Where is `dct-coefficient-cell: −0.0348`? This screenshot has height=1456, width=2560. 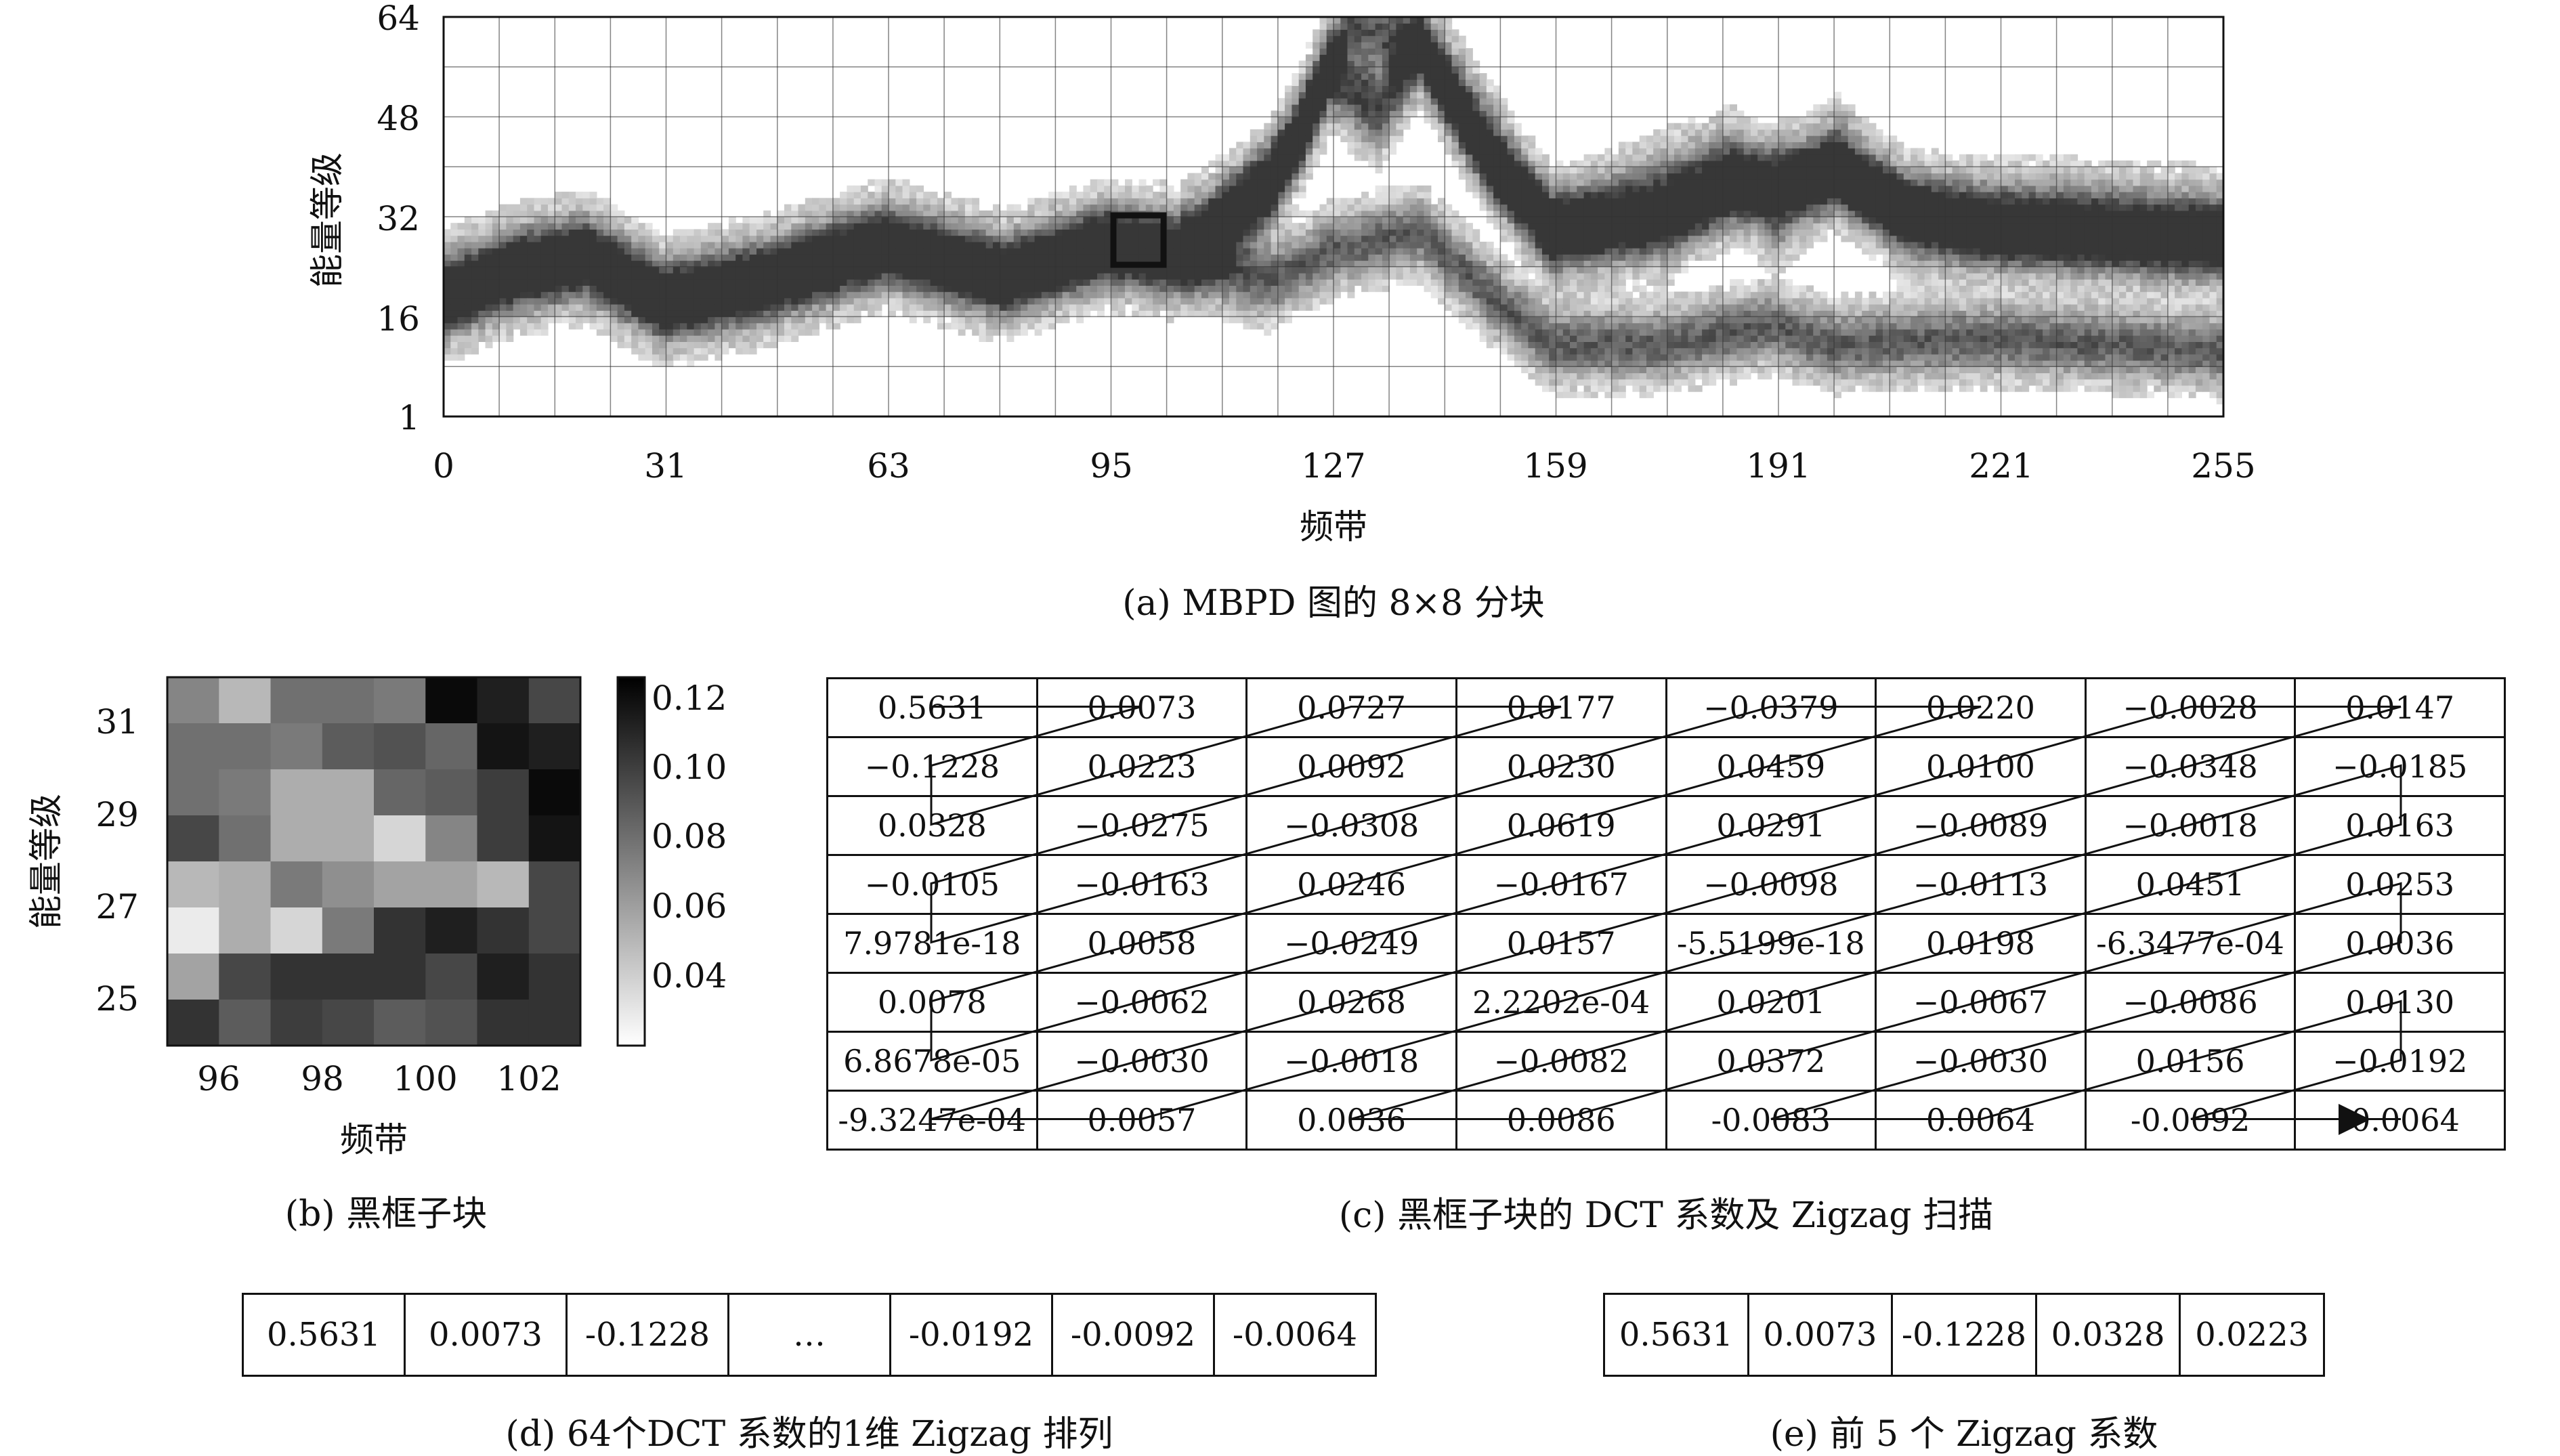 dct-coefficient-cell: −0.0348 is located at coordinates (2190, 767).